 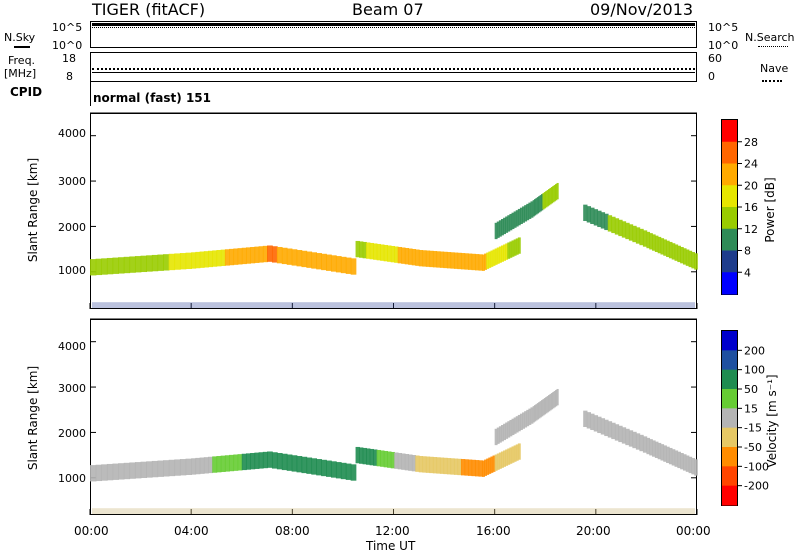 What do you see at coordinates (751, 207) in the screenshot?
I see `power-colorbar-tick-label: 16` at bounding box center [751, 207].